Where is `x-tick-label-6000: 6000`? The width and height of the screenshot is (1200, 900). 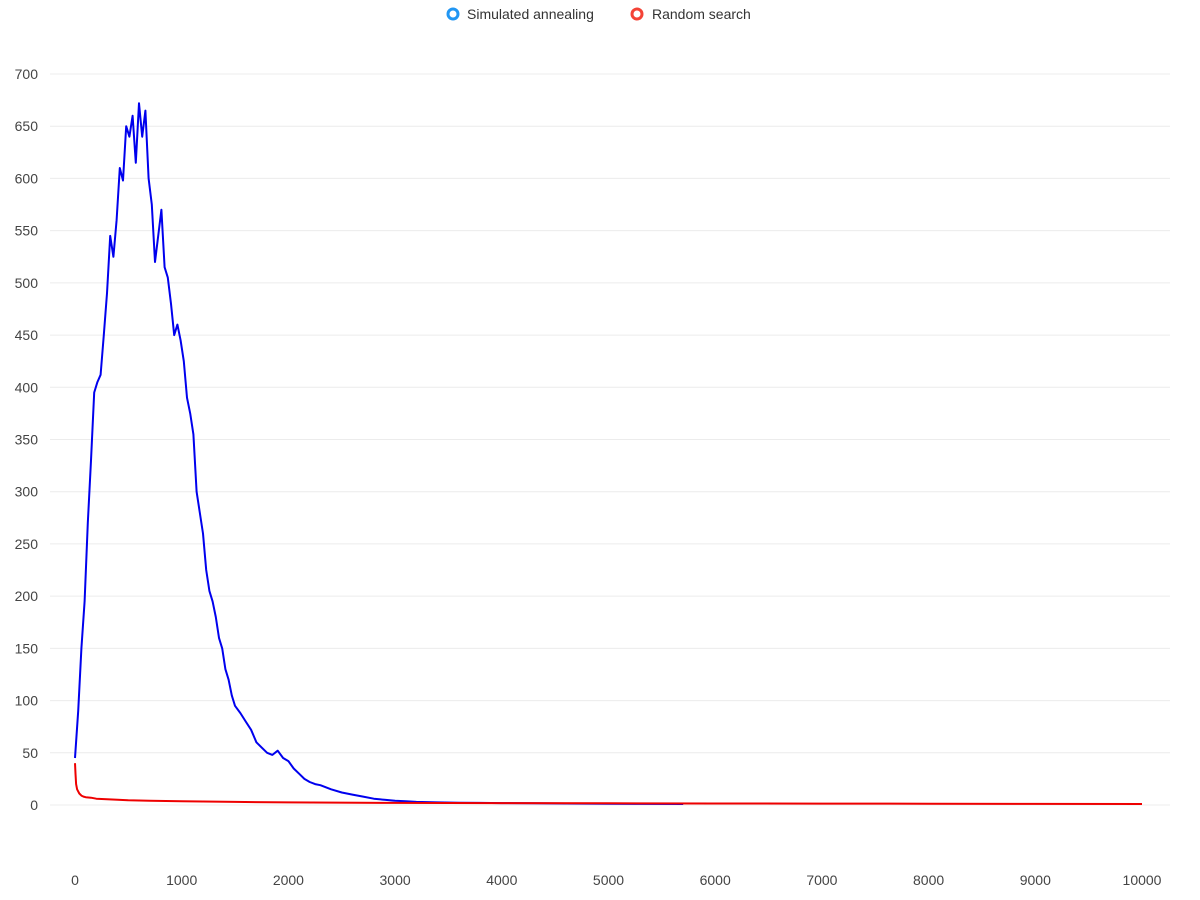
x-tick-label-6000: 6000 is located at coordinates (715, 880).